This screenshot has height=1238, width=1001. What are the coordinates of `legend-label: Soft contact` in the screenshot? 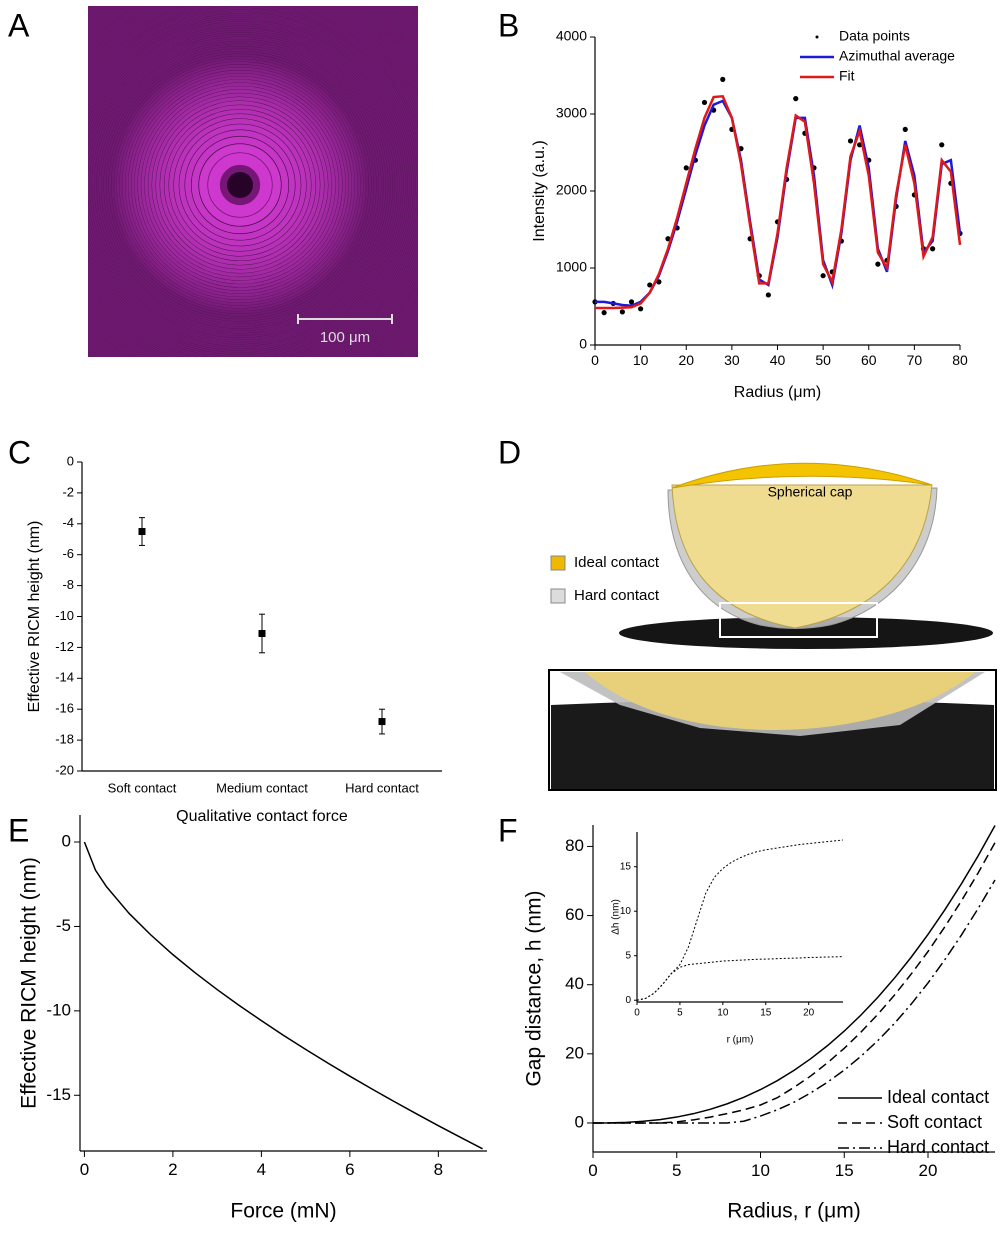 It's located at (934, 1122).